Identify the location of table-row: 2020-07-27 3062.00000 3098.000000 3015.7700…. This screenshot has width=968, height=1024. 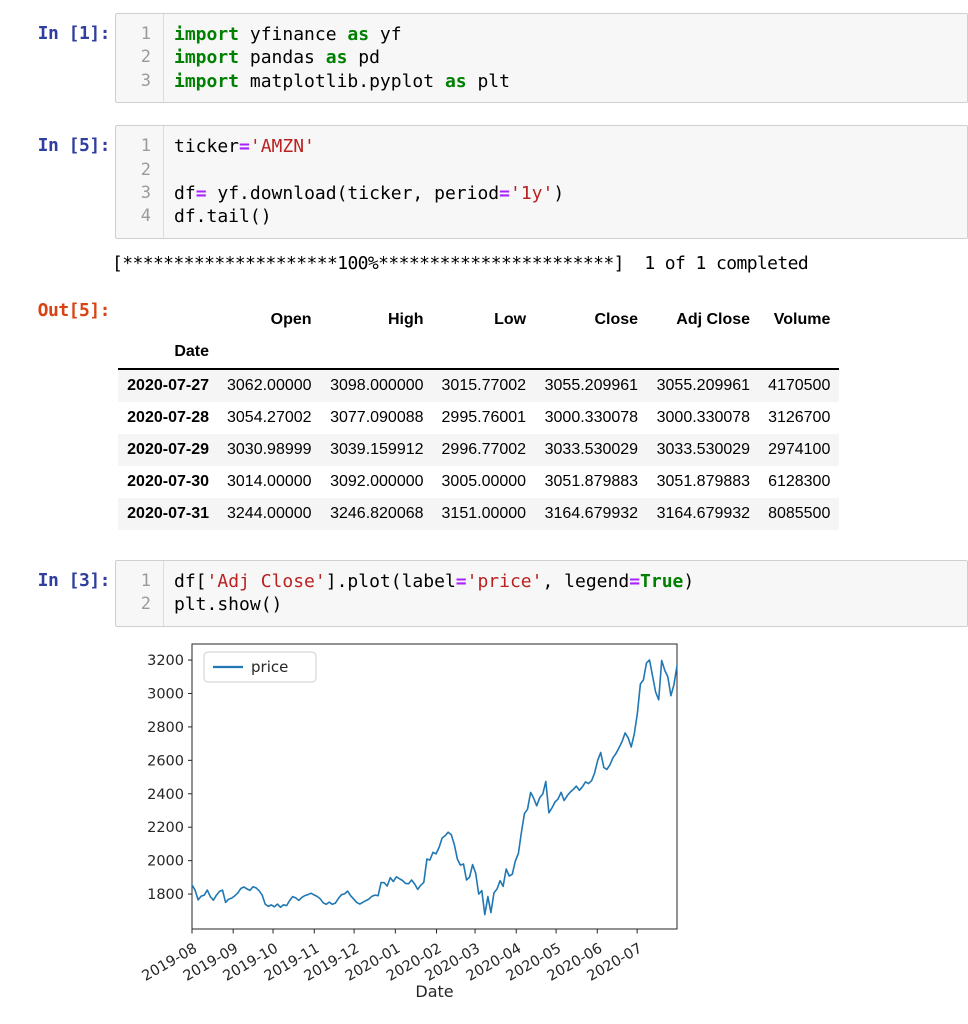
(479, 385).